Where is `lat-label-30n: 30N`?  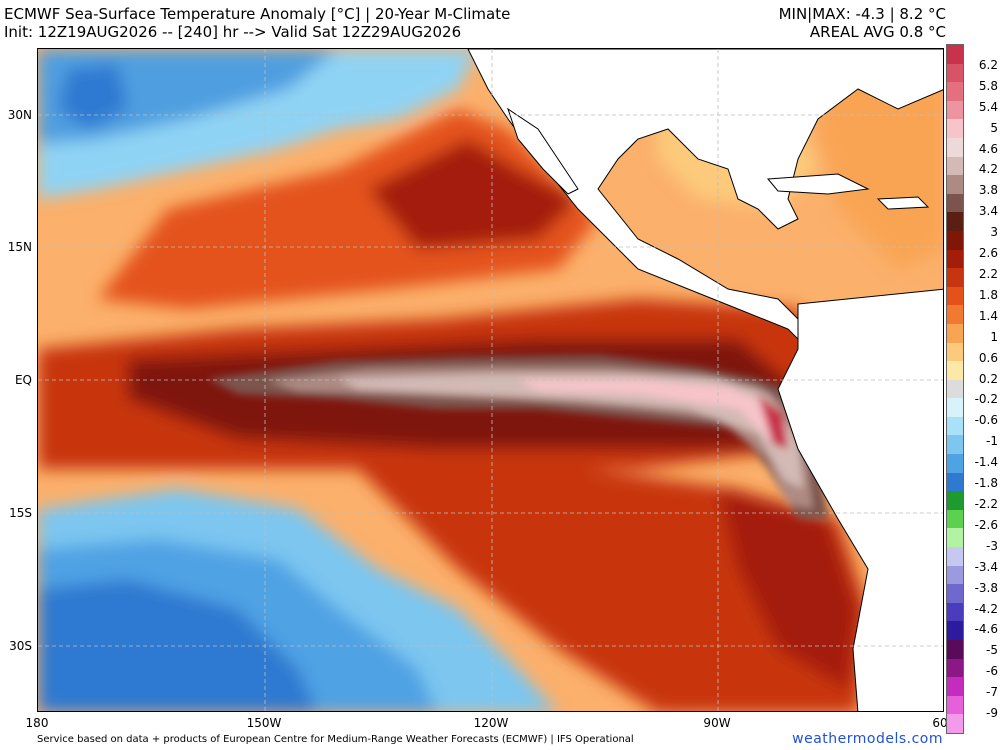 lat-label-30n: 30N is located at coordinates (19, 115).